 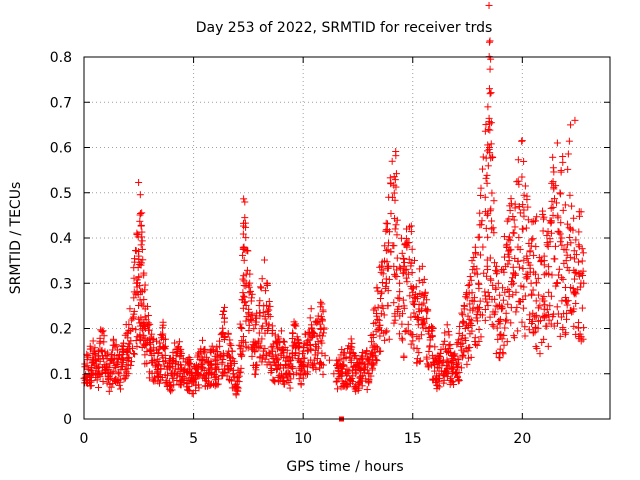 I want to click on y-tick-label: 0.6, so click(x=61, y=149).